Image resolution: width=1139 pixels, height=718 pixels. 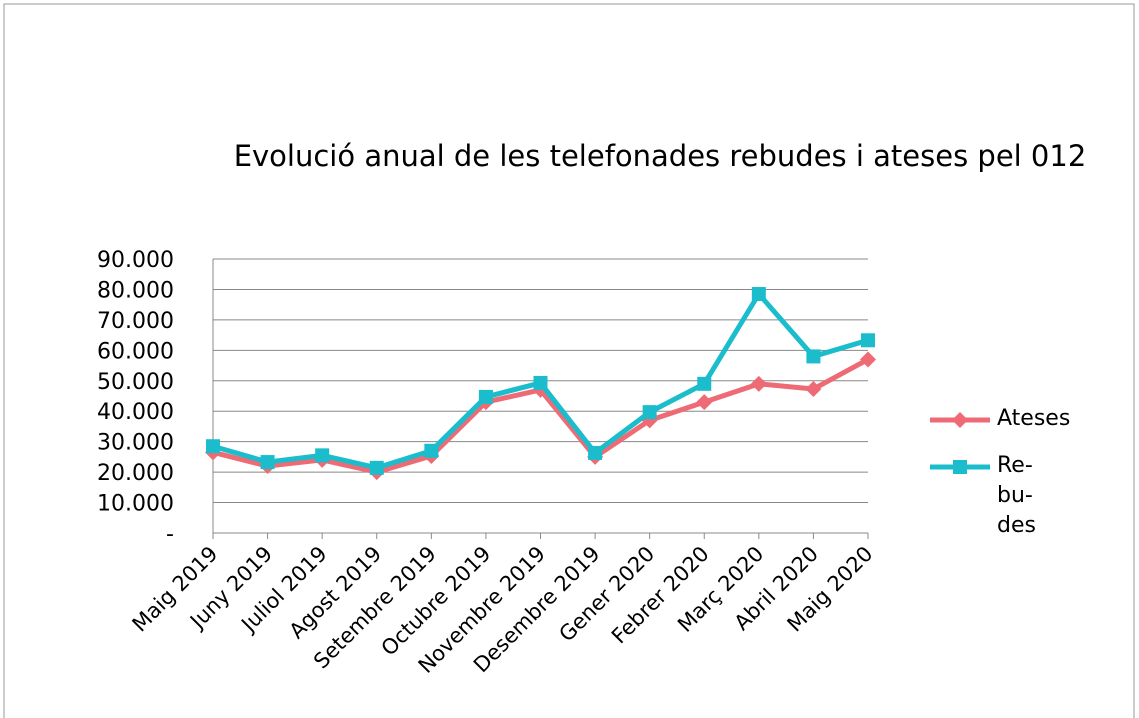 I want to click on y-tick-label: 10.000, so click(x=135, y=504).